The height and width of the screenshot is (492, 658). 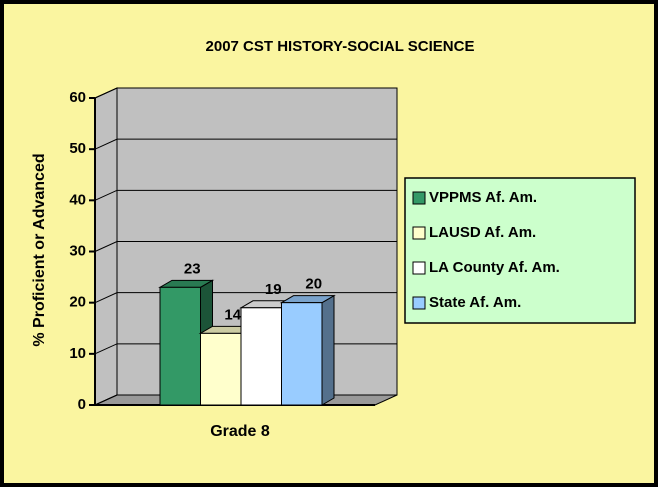 What do you see at coordinates (313, 284) in the screenshot?
I see `data-label: 20` at bounding box center [313, 284].